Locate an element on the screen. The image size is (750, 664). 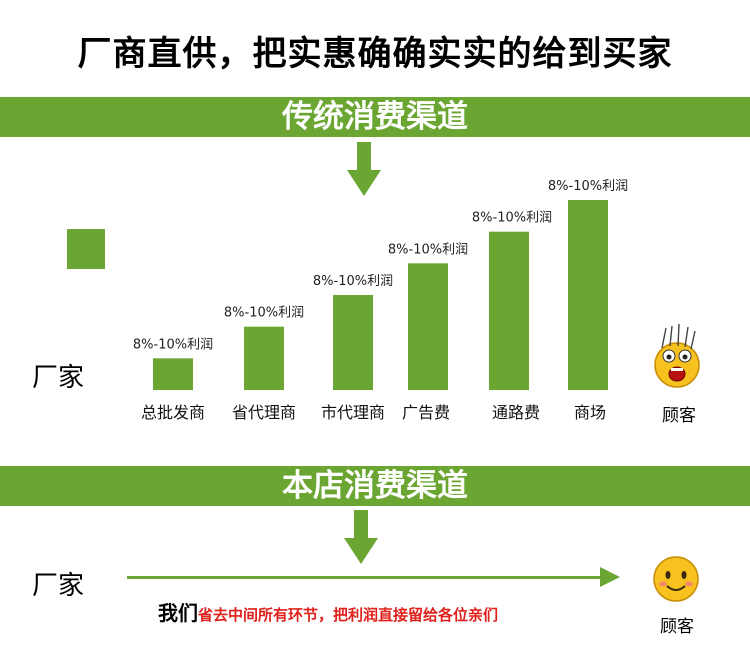
direct-flow-line is located at coordinates (366, 577).